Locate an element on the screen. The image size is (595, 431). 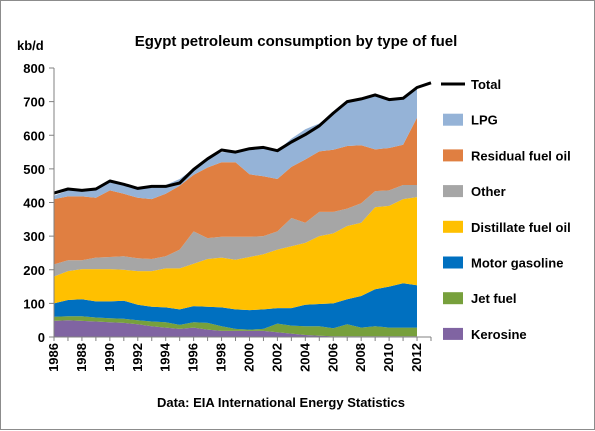
legend-label-residual-fuel-oil: Residual fuel oil is located at coordinates (521, 155).